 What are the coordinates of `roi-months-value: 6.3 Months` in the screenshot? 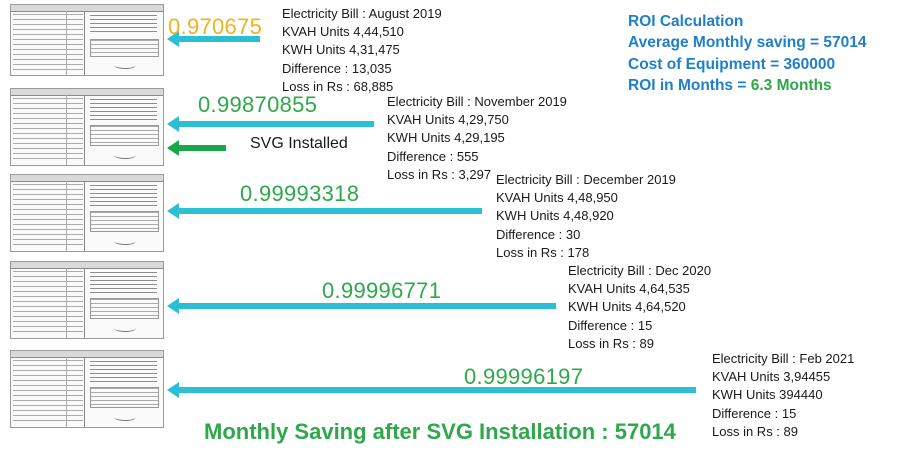 It's located at (791, 85).